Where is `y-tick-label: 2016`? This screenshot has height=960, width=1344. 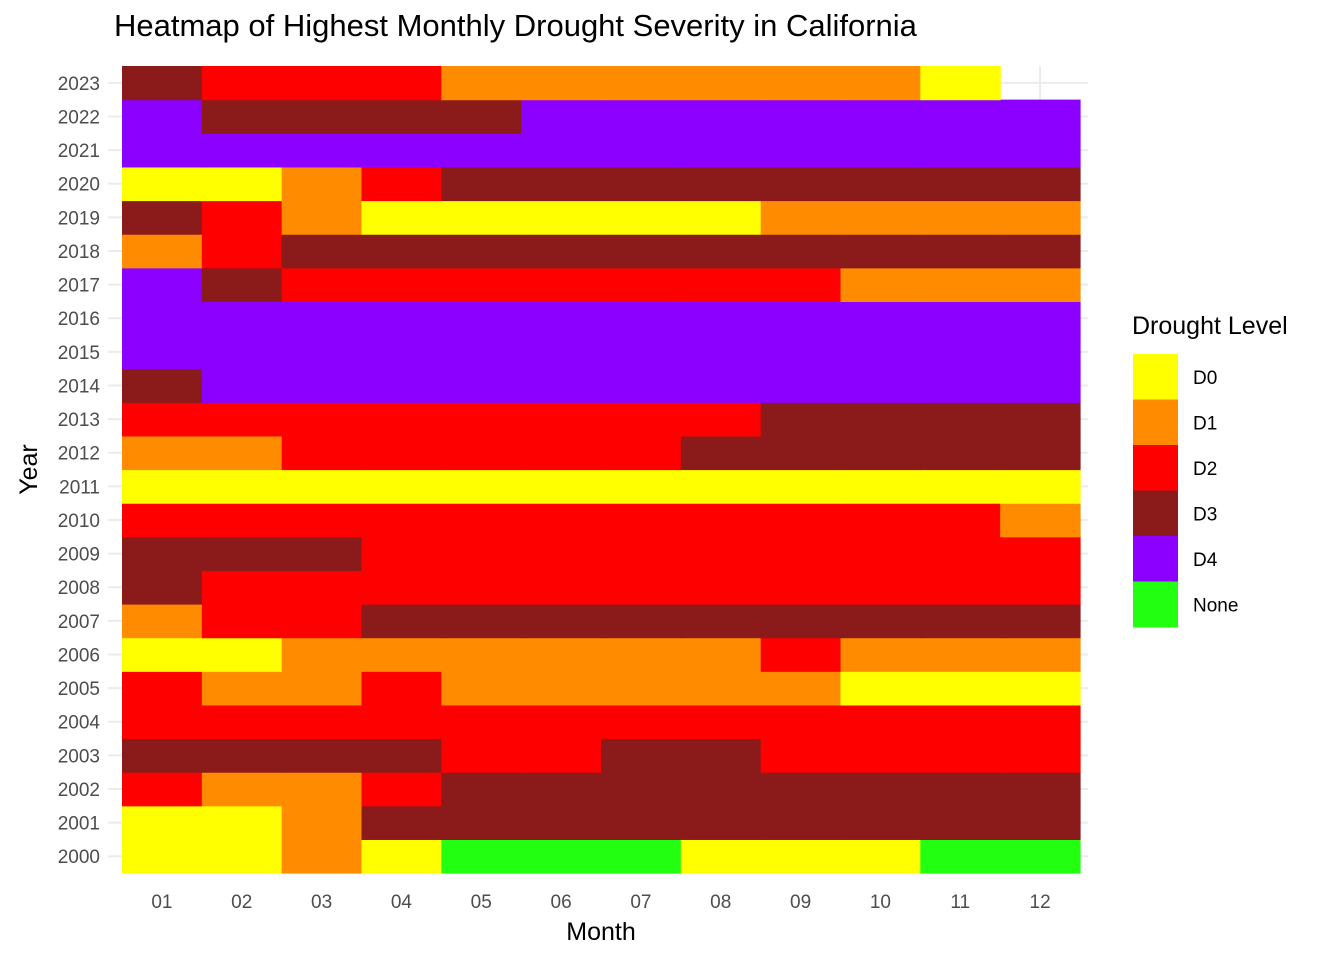
y-tick-label: 2016 is located at coordinates (79, 319).